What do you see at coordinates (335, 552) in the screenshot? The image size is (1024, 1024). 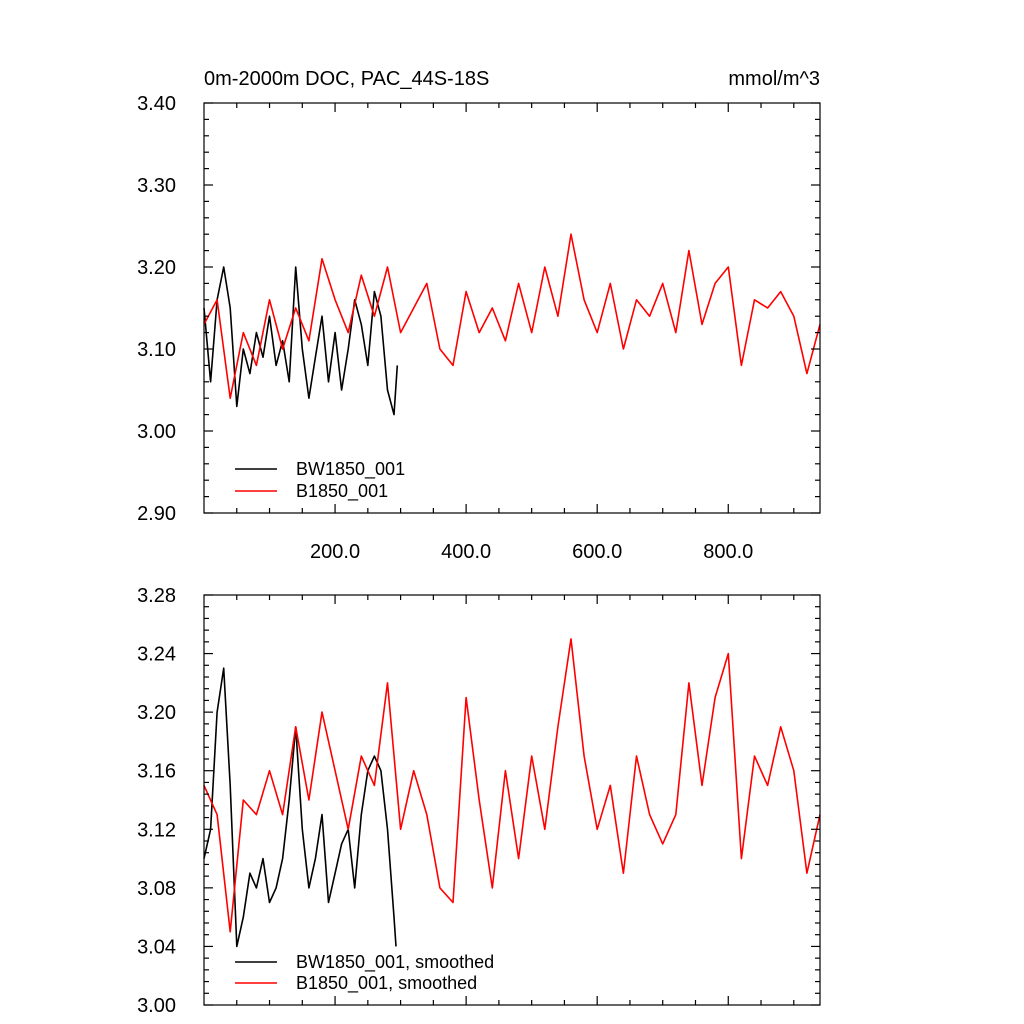 I see `top-x-tick-label: 200.0` at bounding box center [335, 552].